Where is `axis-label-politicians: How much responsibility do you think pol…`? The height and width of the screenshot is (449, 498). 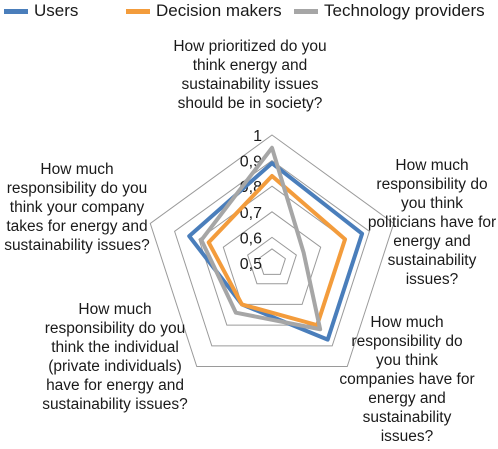
axis-label-politicians: How much responsibility do you think pol… is located at coordinates (432, 222).